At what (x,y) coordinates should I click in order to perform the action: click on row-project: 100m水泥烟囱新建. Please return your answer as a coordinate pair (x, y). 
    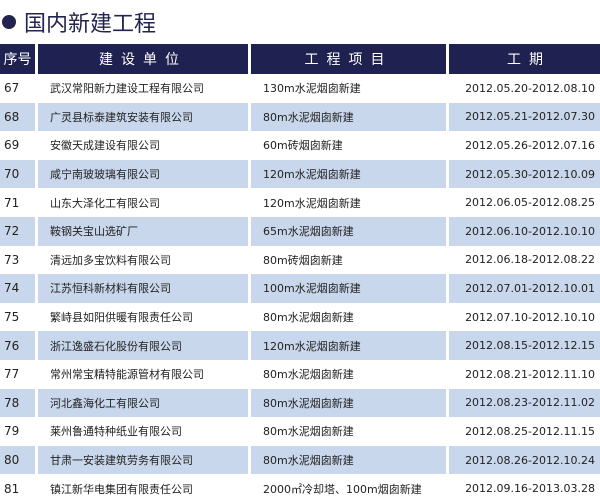
    Looking at the image, I should click on (348, 288).